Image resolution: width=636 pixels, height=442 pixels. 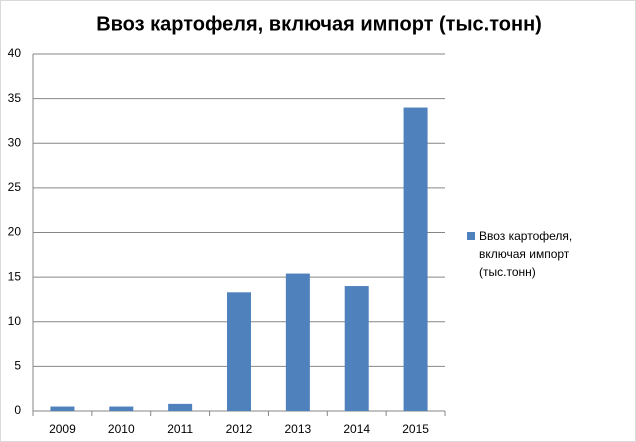 What do you see at coordinates (15, 276) in the screenshot?
I see `y-tick-label: 15` at bounding box center [15, 276].